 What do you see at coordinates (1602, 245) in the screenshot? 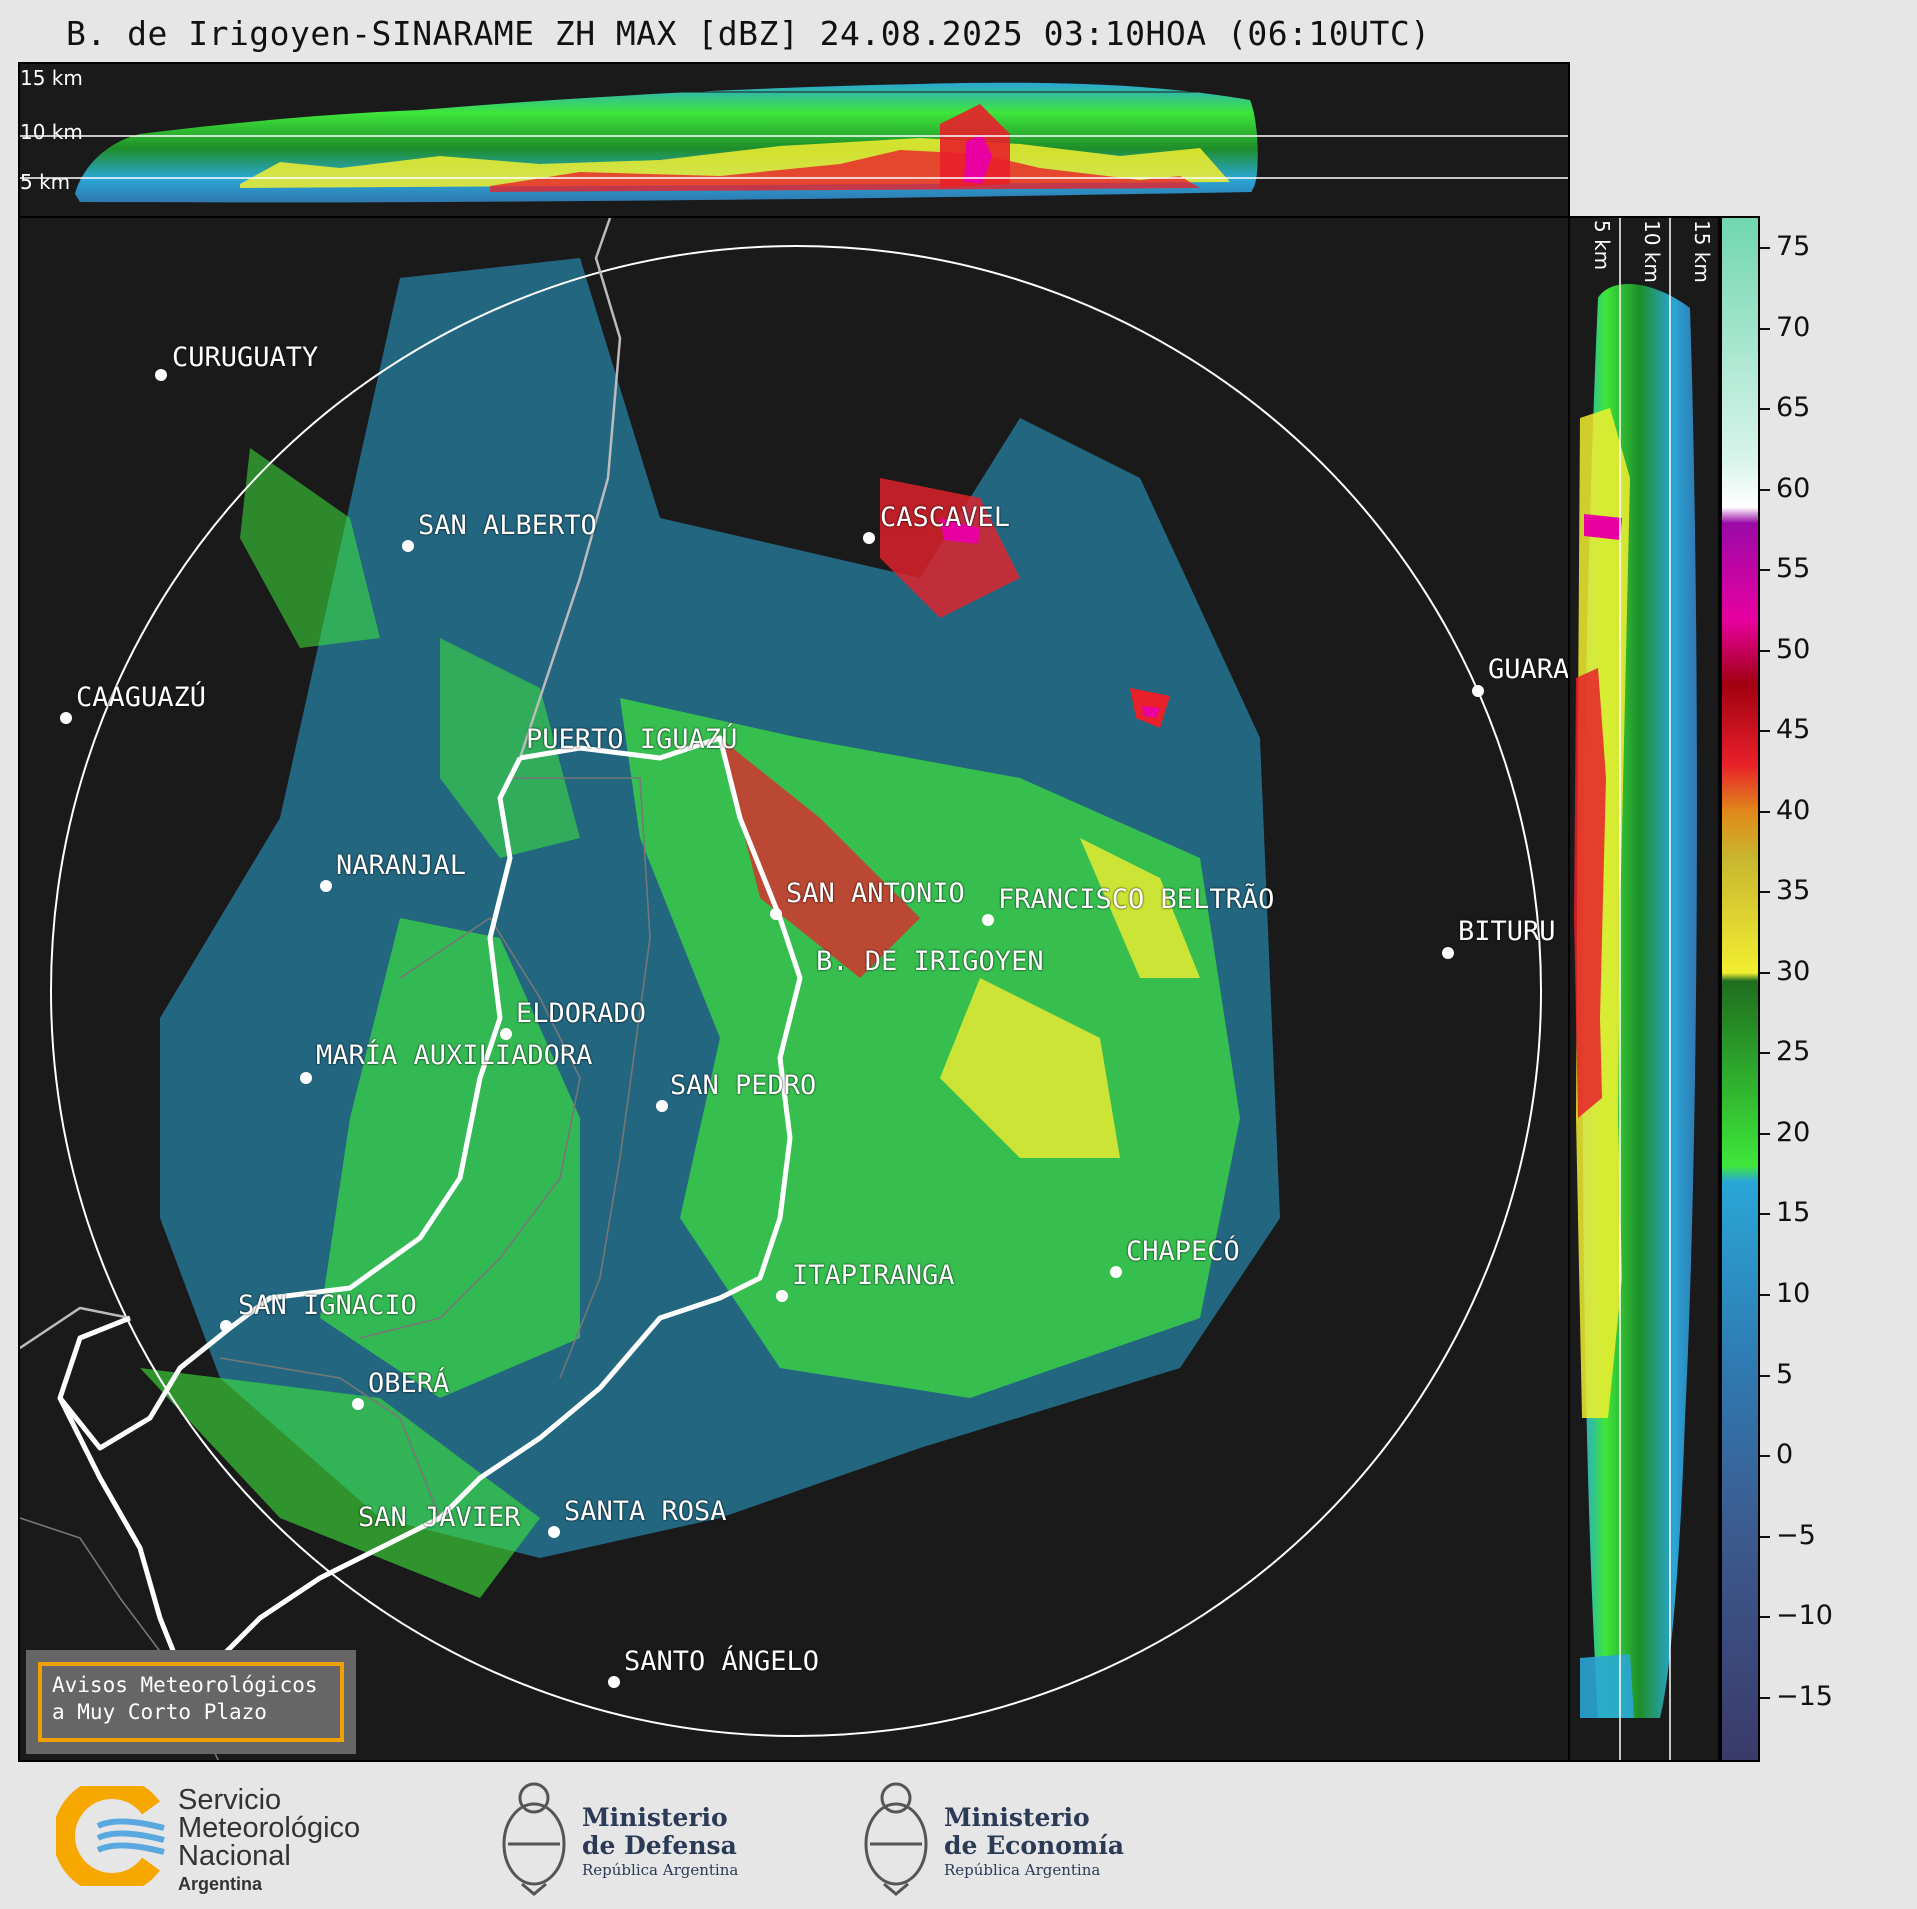
I see `right-km-label-5: 5 km` at bounding box center [1602, 245].